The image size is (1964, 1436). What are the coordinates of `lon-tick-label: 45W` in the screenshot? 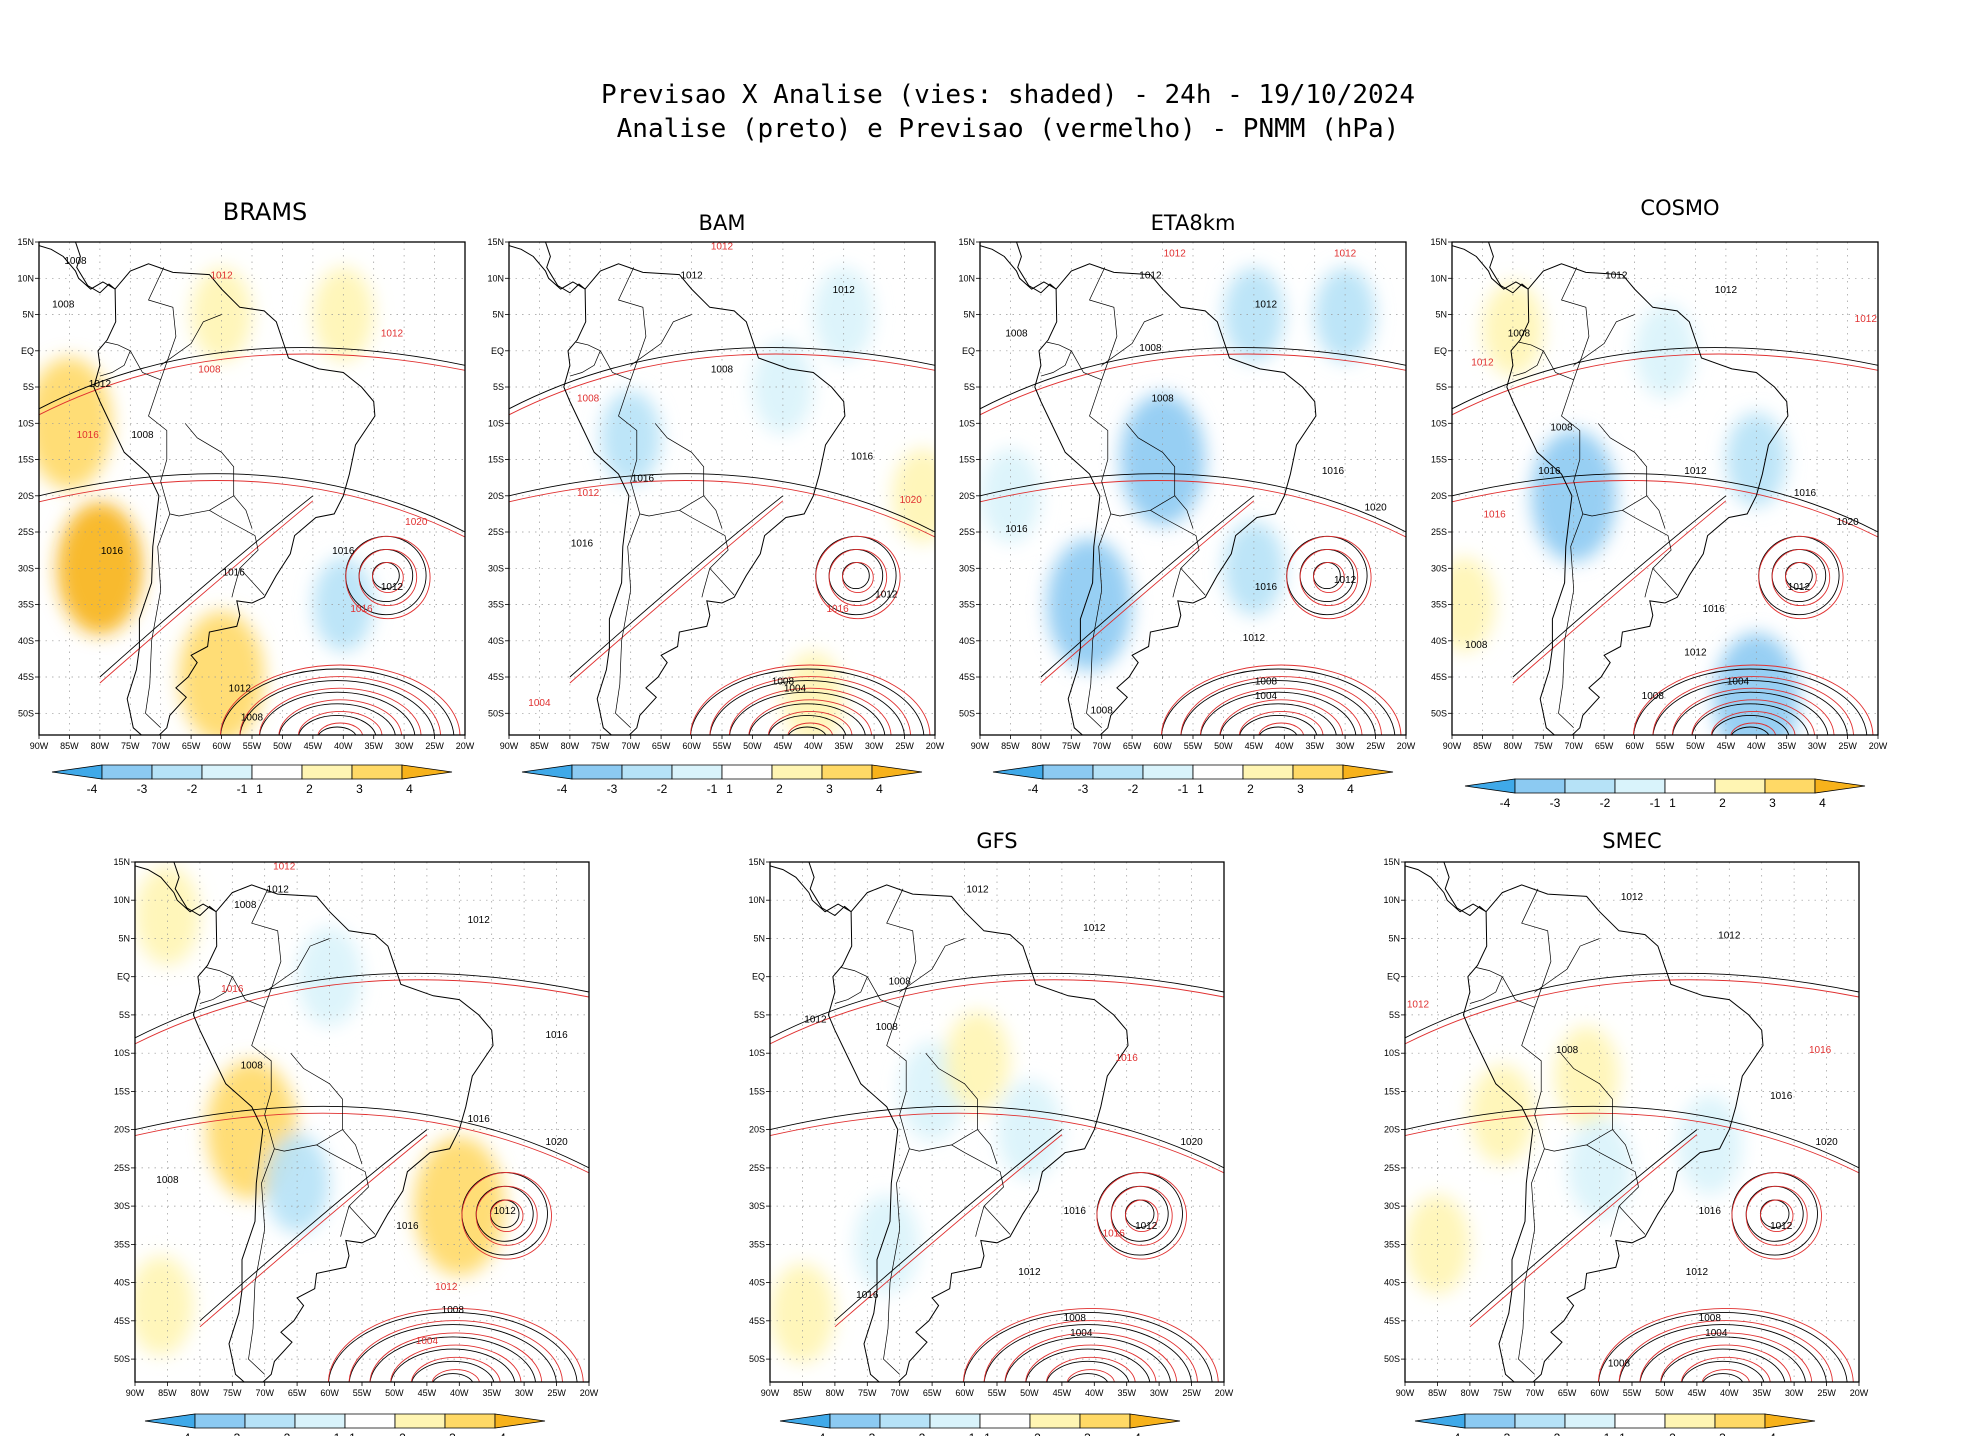 It's located at (427, 1393).